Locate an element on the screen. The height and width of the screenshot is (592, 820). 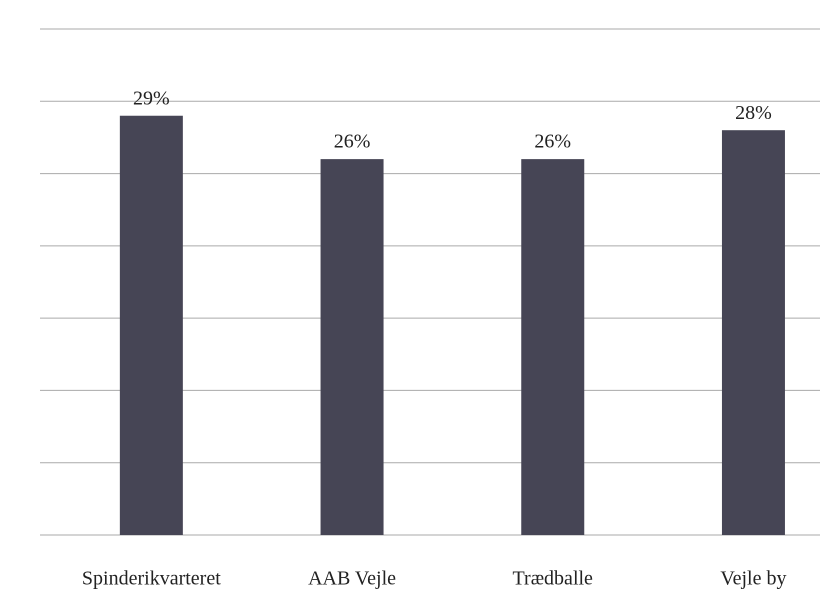
x-tick-label: Spinderikvarteret is located at coordinates (151, 579).